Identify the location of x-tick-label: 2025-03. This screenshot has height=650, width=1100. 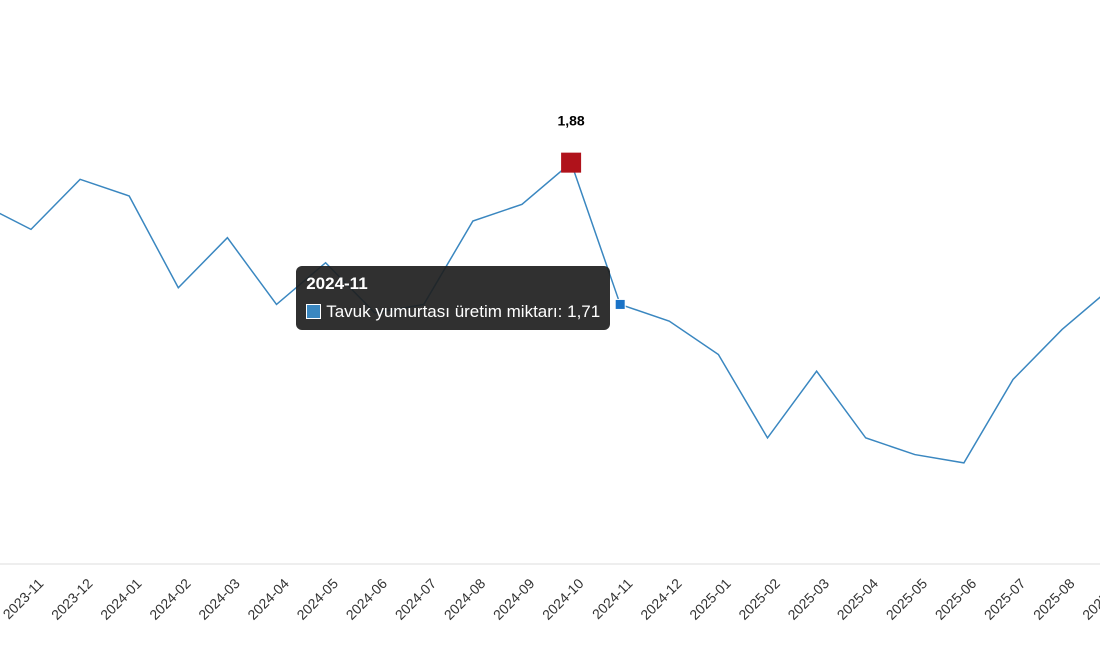
(808, 599).